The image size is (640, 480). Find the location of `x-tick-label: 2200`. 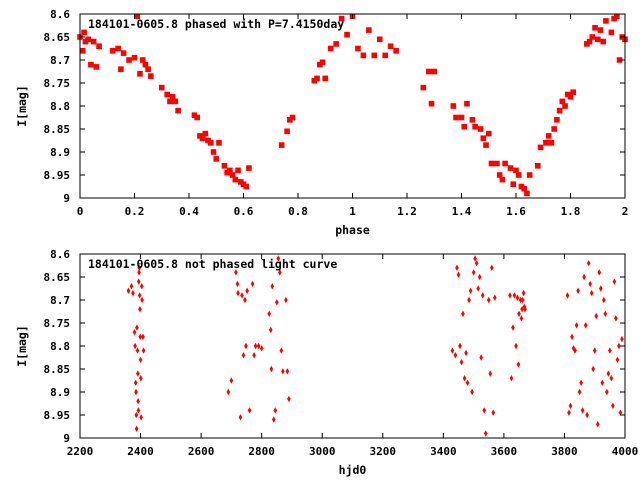

x-tick-label: 2200 is located at coordinates (80, 451).